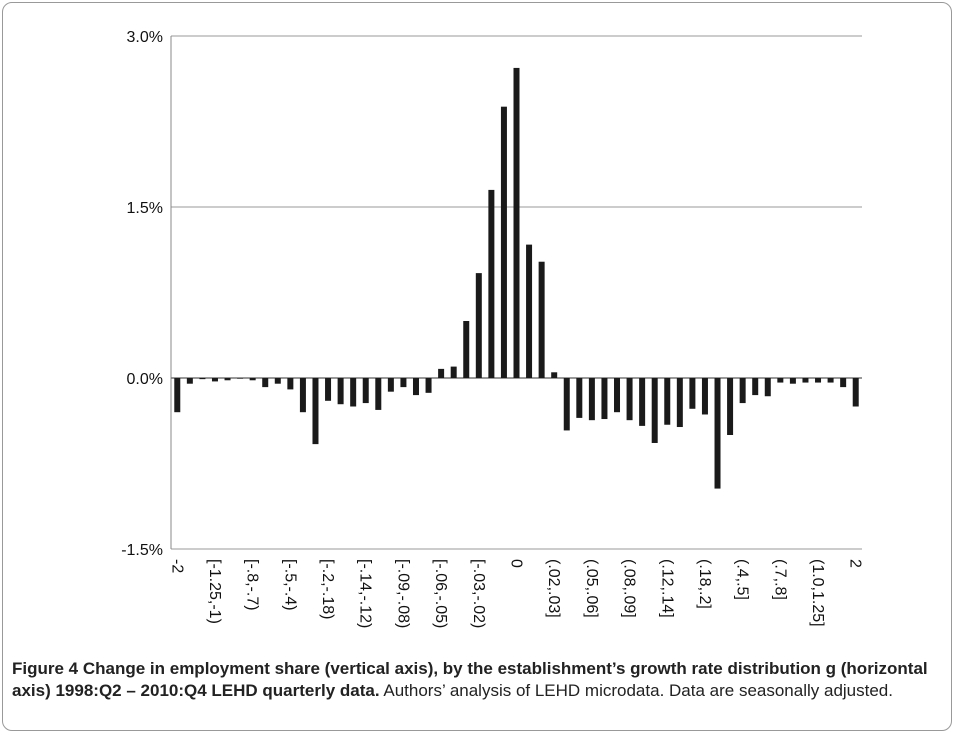 This screenshot has height=737, width=958. What do you see at coordinates (478, 593) in the screenshot?
I see `x-tick-label: [-.03,-.02)` at bounding box center [478, 593].